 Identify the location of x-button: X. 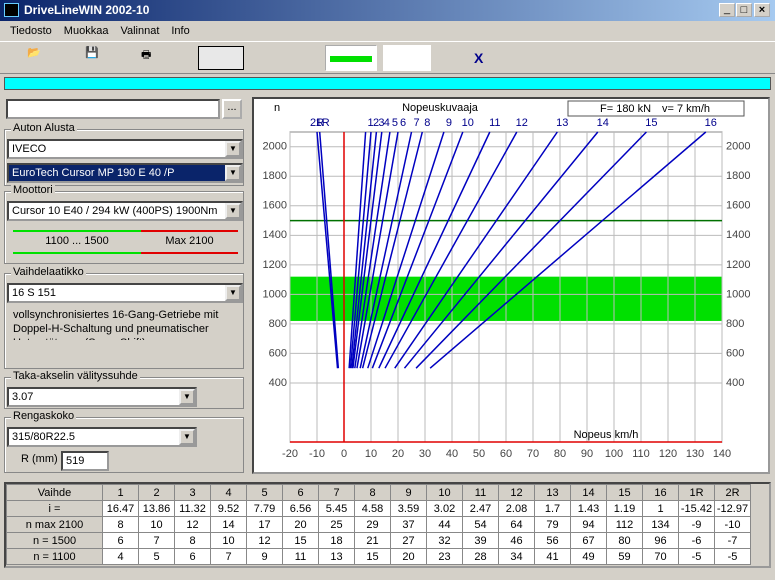
(479, 58).